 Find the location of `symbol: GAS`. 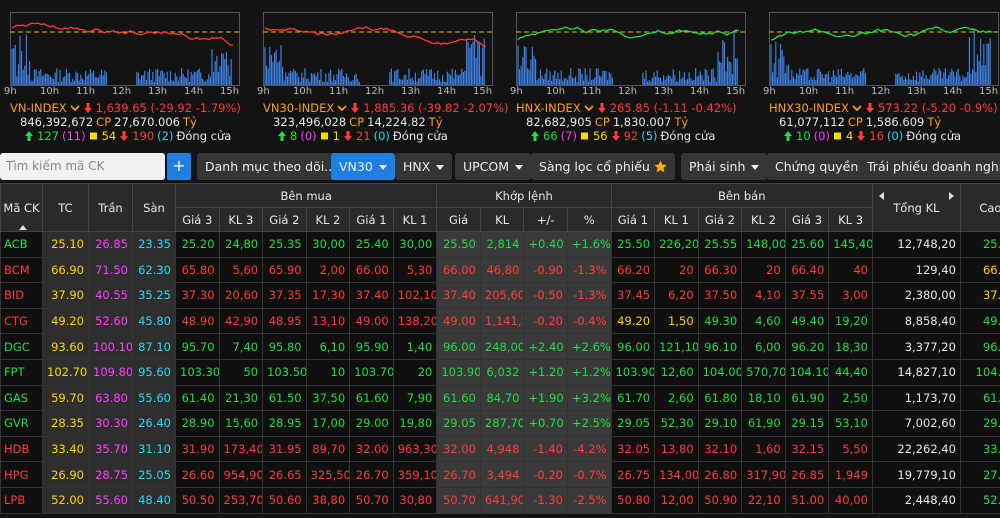

symbol: GAS is located at coordinates (21, 398).